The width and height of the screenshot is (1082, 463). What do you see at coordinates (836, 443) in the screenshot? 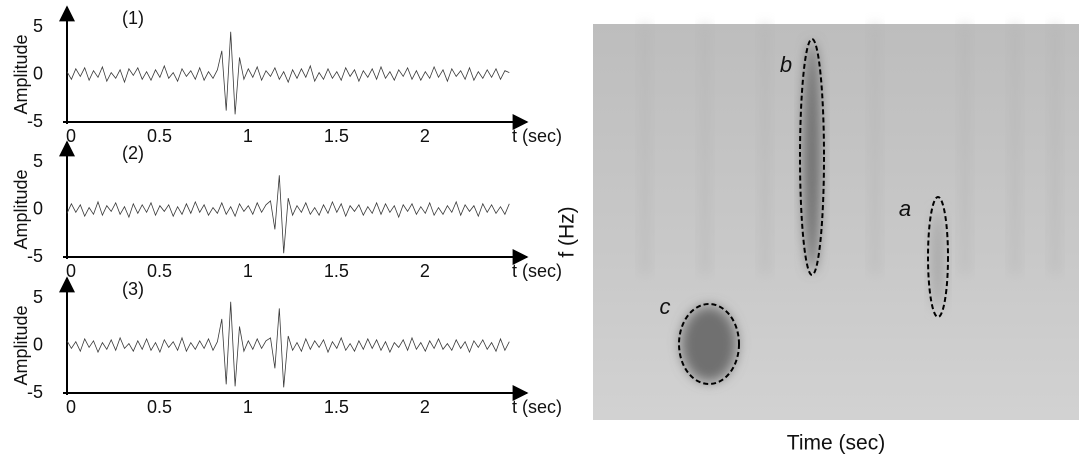
I see `x-axis-label: Time (sec)` at bounding box center [836, 443].